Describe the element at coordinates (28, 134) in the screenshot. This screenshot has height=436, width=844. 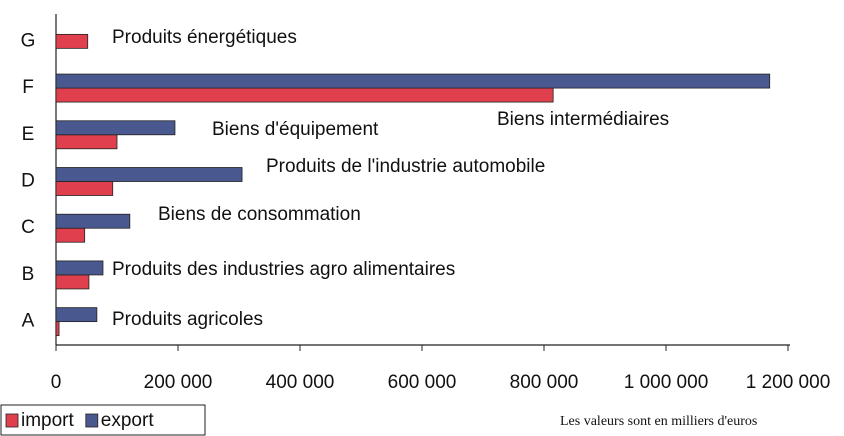
I see `y-tick-label: E` at that location.